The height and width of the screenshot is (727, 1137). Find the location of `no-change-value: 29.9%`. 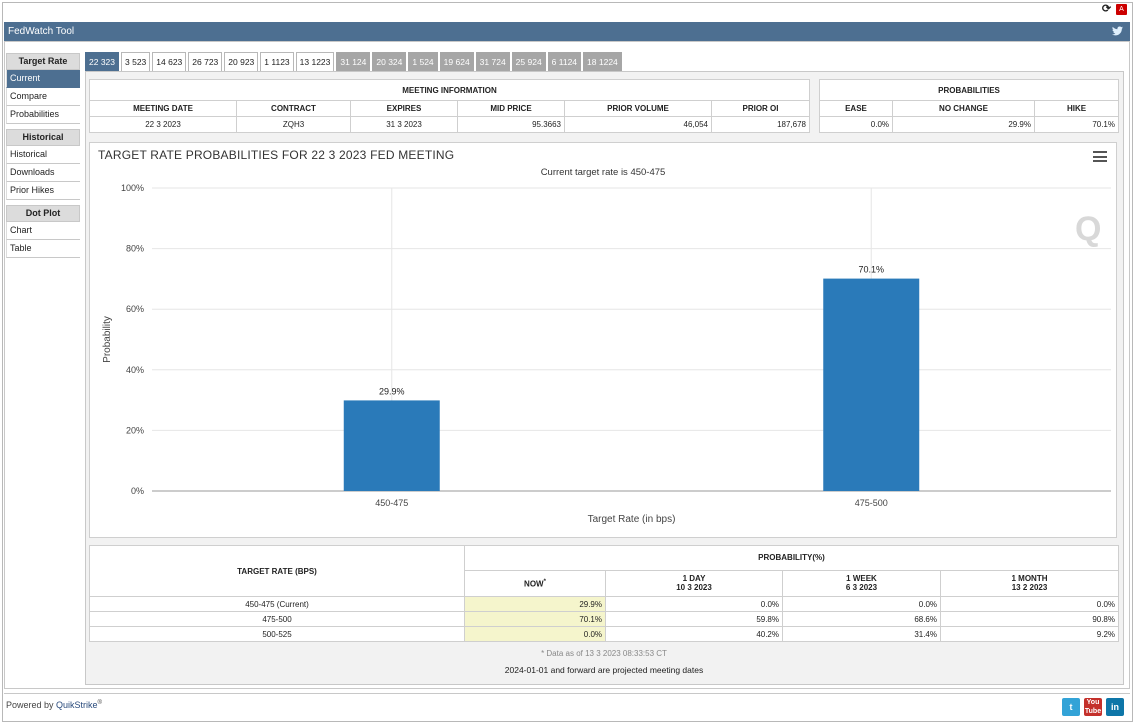

no-change-value: 29.9% is located at coordinates (963, 124).